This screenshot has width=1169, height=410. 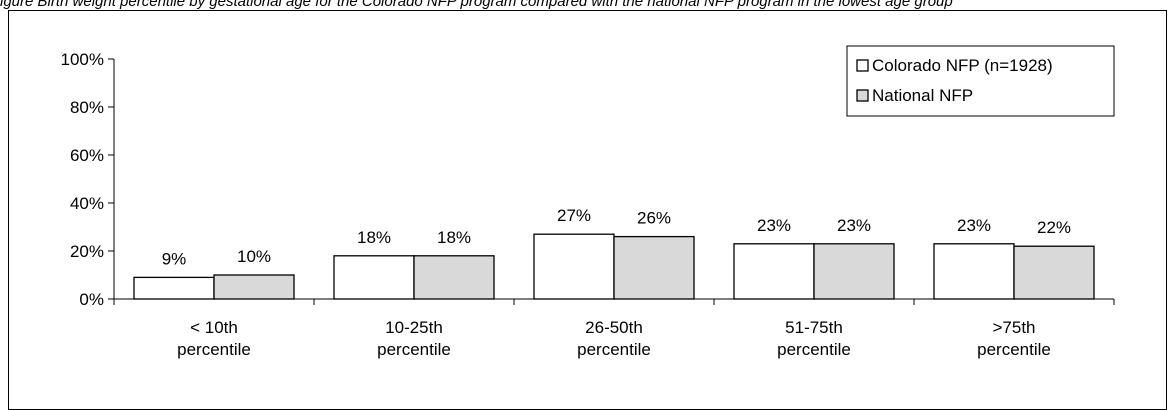 I want to click on legend-label: Colorado NFP (n=1928), so click(x=962, y=65).